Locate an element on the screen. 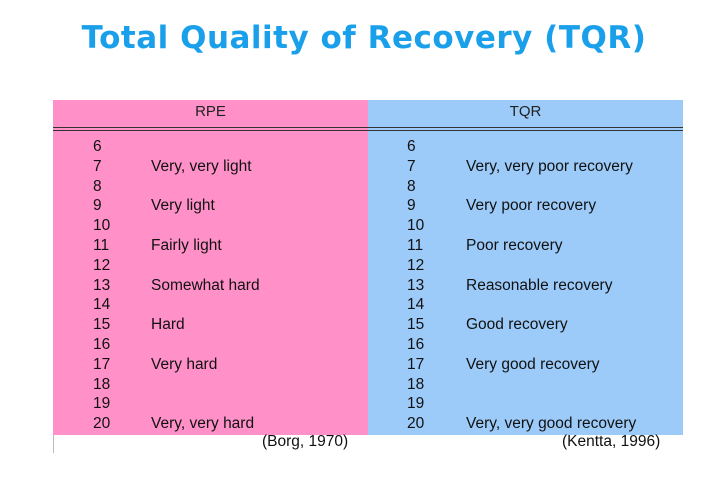  rpe-value: 19 is located at coordinates (102, 404).